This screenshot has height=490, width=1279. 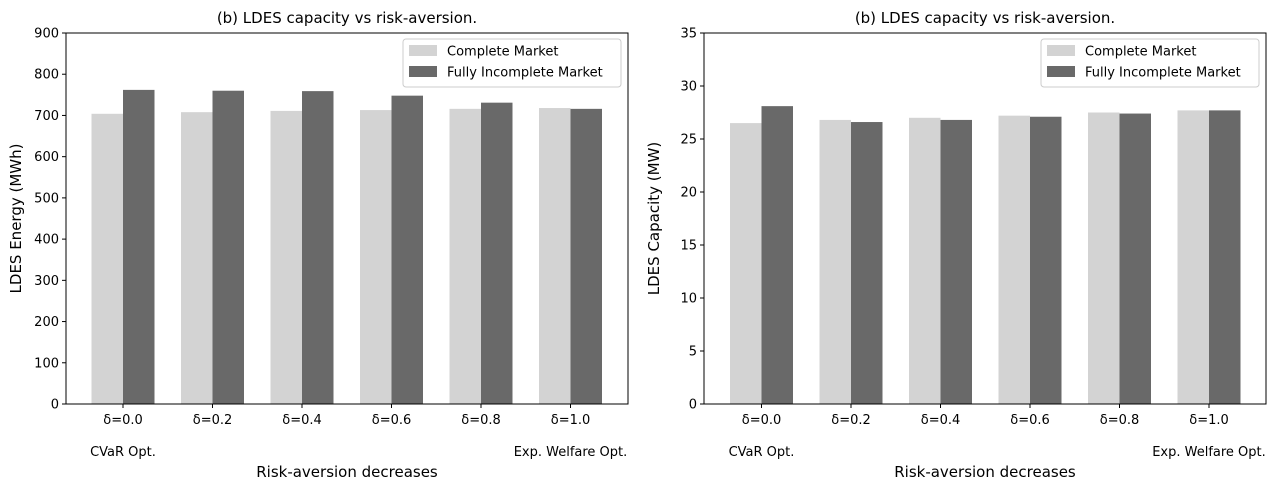 I want to click on y-tick-label: 900, so click(x=46, y=34).